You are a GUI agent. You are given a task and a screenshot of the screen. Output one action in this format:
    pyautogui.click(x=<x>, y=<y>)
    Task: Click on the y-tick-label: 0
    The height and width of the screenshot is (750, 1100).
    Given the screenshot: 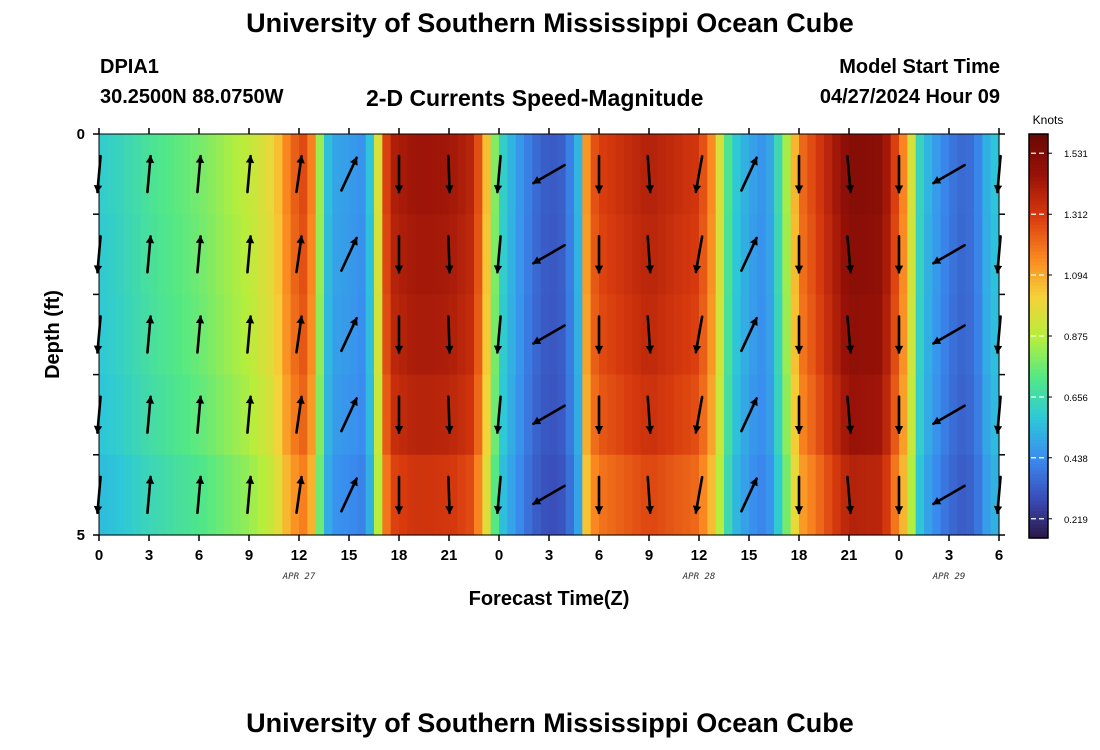 What is the action you would take?
    pyautogui.click(x=81, y=134)
    